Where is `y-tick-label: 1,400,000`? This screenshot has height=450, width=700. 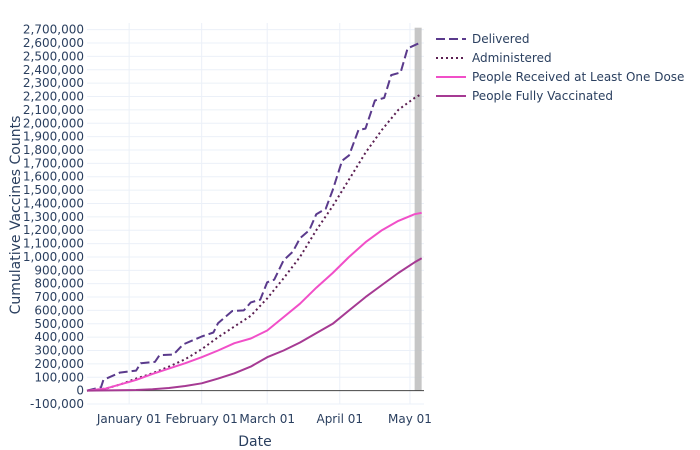
y-tick-label: 1,400,000 is located at coordinates (53, 203).